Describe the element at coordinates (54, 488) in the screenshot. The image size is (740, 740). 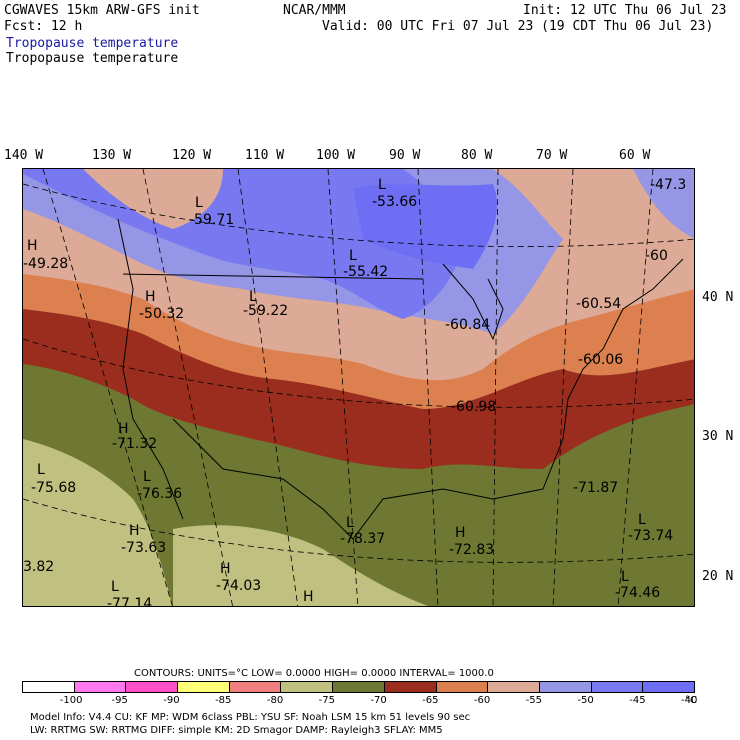
I see `map-label-value: -75.68` at that location.